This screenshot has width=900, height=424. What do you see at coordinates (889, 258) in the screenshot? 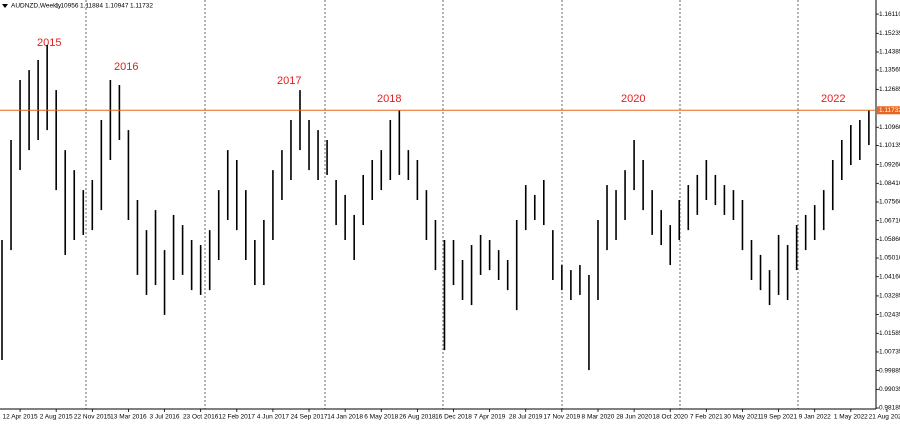
I see `y-tick-label: 1.05010` at bounding box center [889, 258].